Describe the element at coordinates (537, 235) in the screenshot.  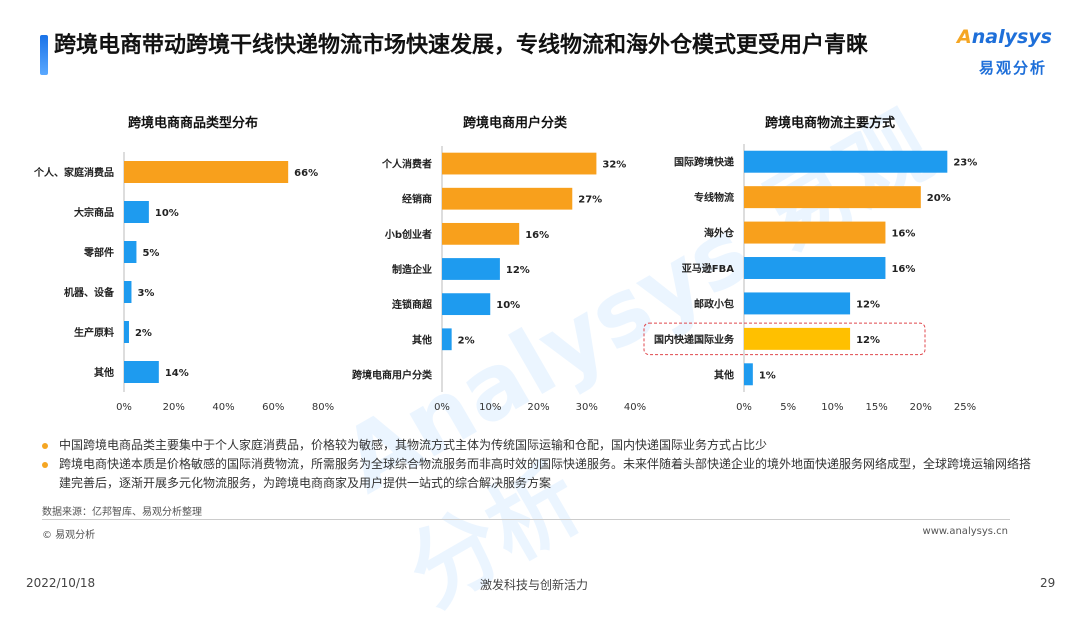
I see `chart2-value-label: 16%` at that location.